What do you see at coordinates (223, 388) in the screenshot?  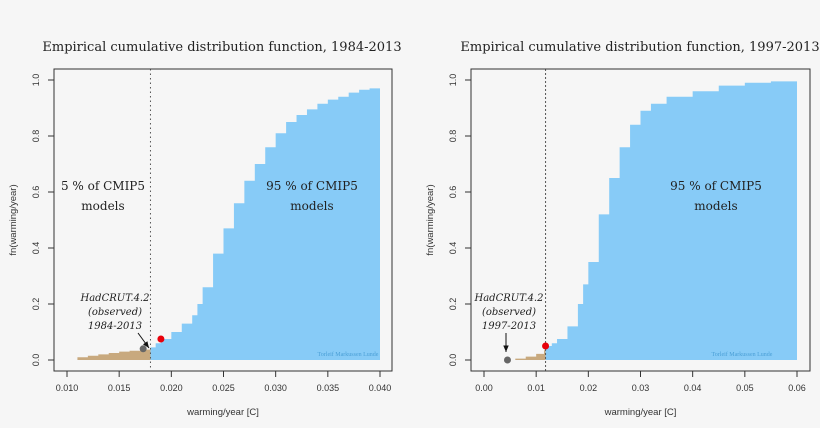 I see `x-tick-label: 0.025` at bounding box center [223, 388].